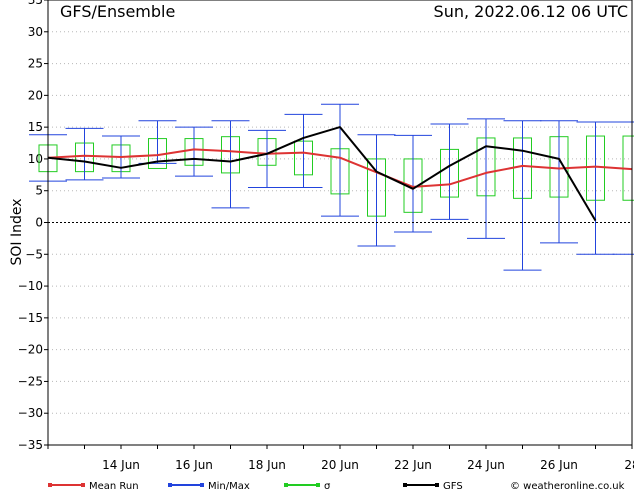 The image size is (634, 490). What do you see at coordinates (35, 3) in the screenshot?
I see `y-tick-label: 35` at bounding box center [35, 3].